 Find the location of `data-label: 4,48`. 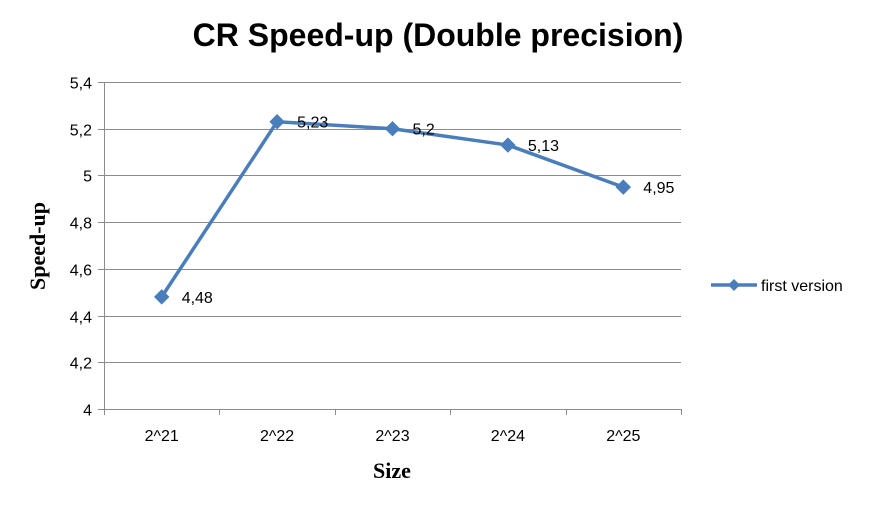

data-label: 4,48 is located at coordinates (197, 298).